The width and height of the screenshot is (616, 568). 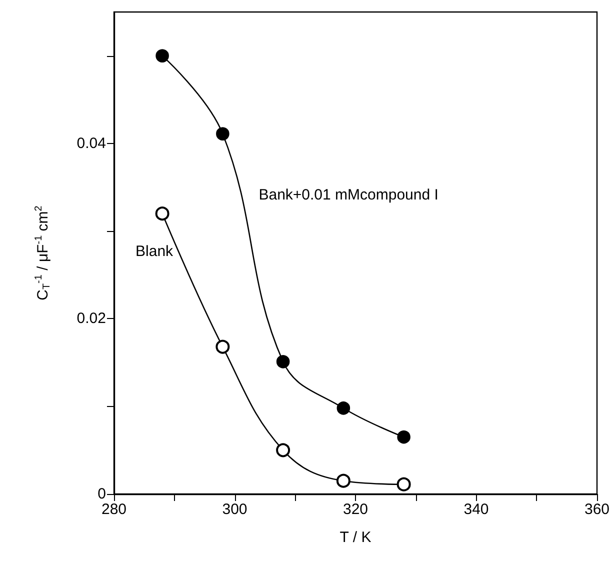 What do you see at coordinates (43, 252) in the screenshot?
I see `y-axis-title: CT-1 / μF-1 cm2` at bounding box center [43, 252].